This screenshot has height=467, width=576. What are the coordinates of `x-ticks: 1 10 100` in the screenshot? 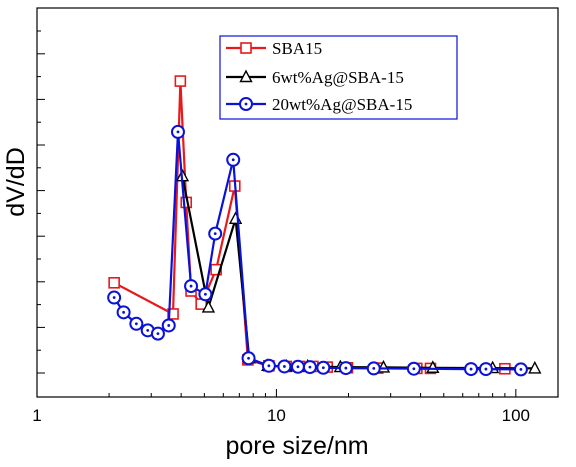 It's located at (281, 407).